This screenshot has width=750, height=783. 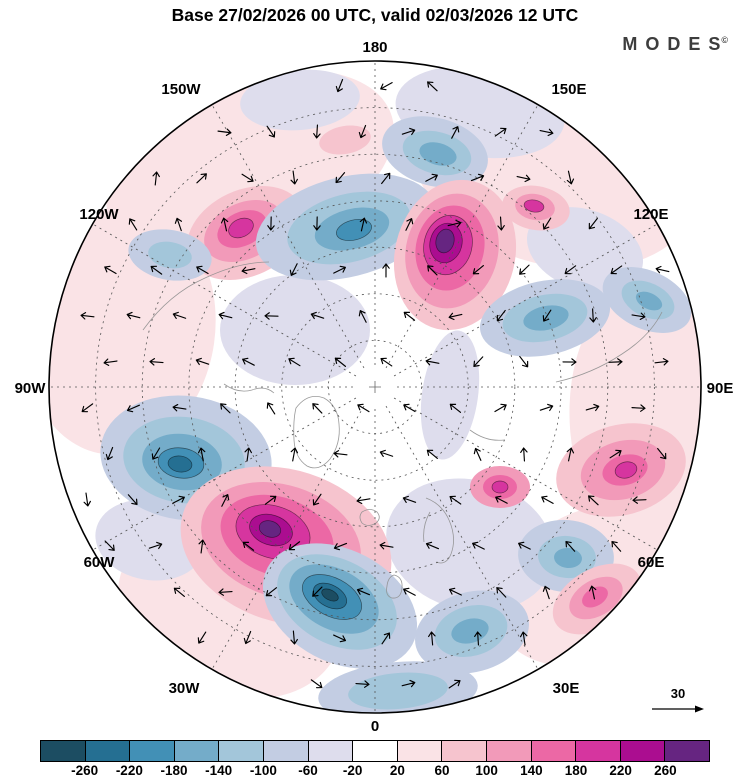 What do you see at coordinates (352, 770) in the screenshot?
I see `colorbar-tick-label: -20` at bounding box center [352, 770].